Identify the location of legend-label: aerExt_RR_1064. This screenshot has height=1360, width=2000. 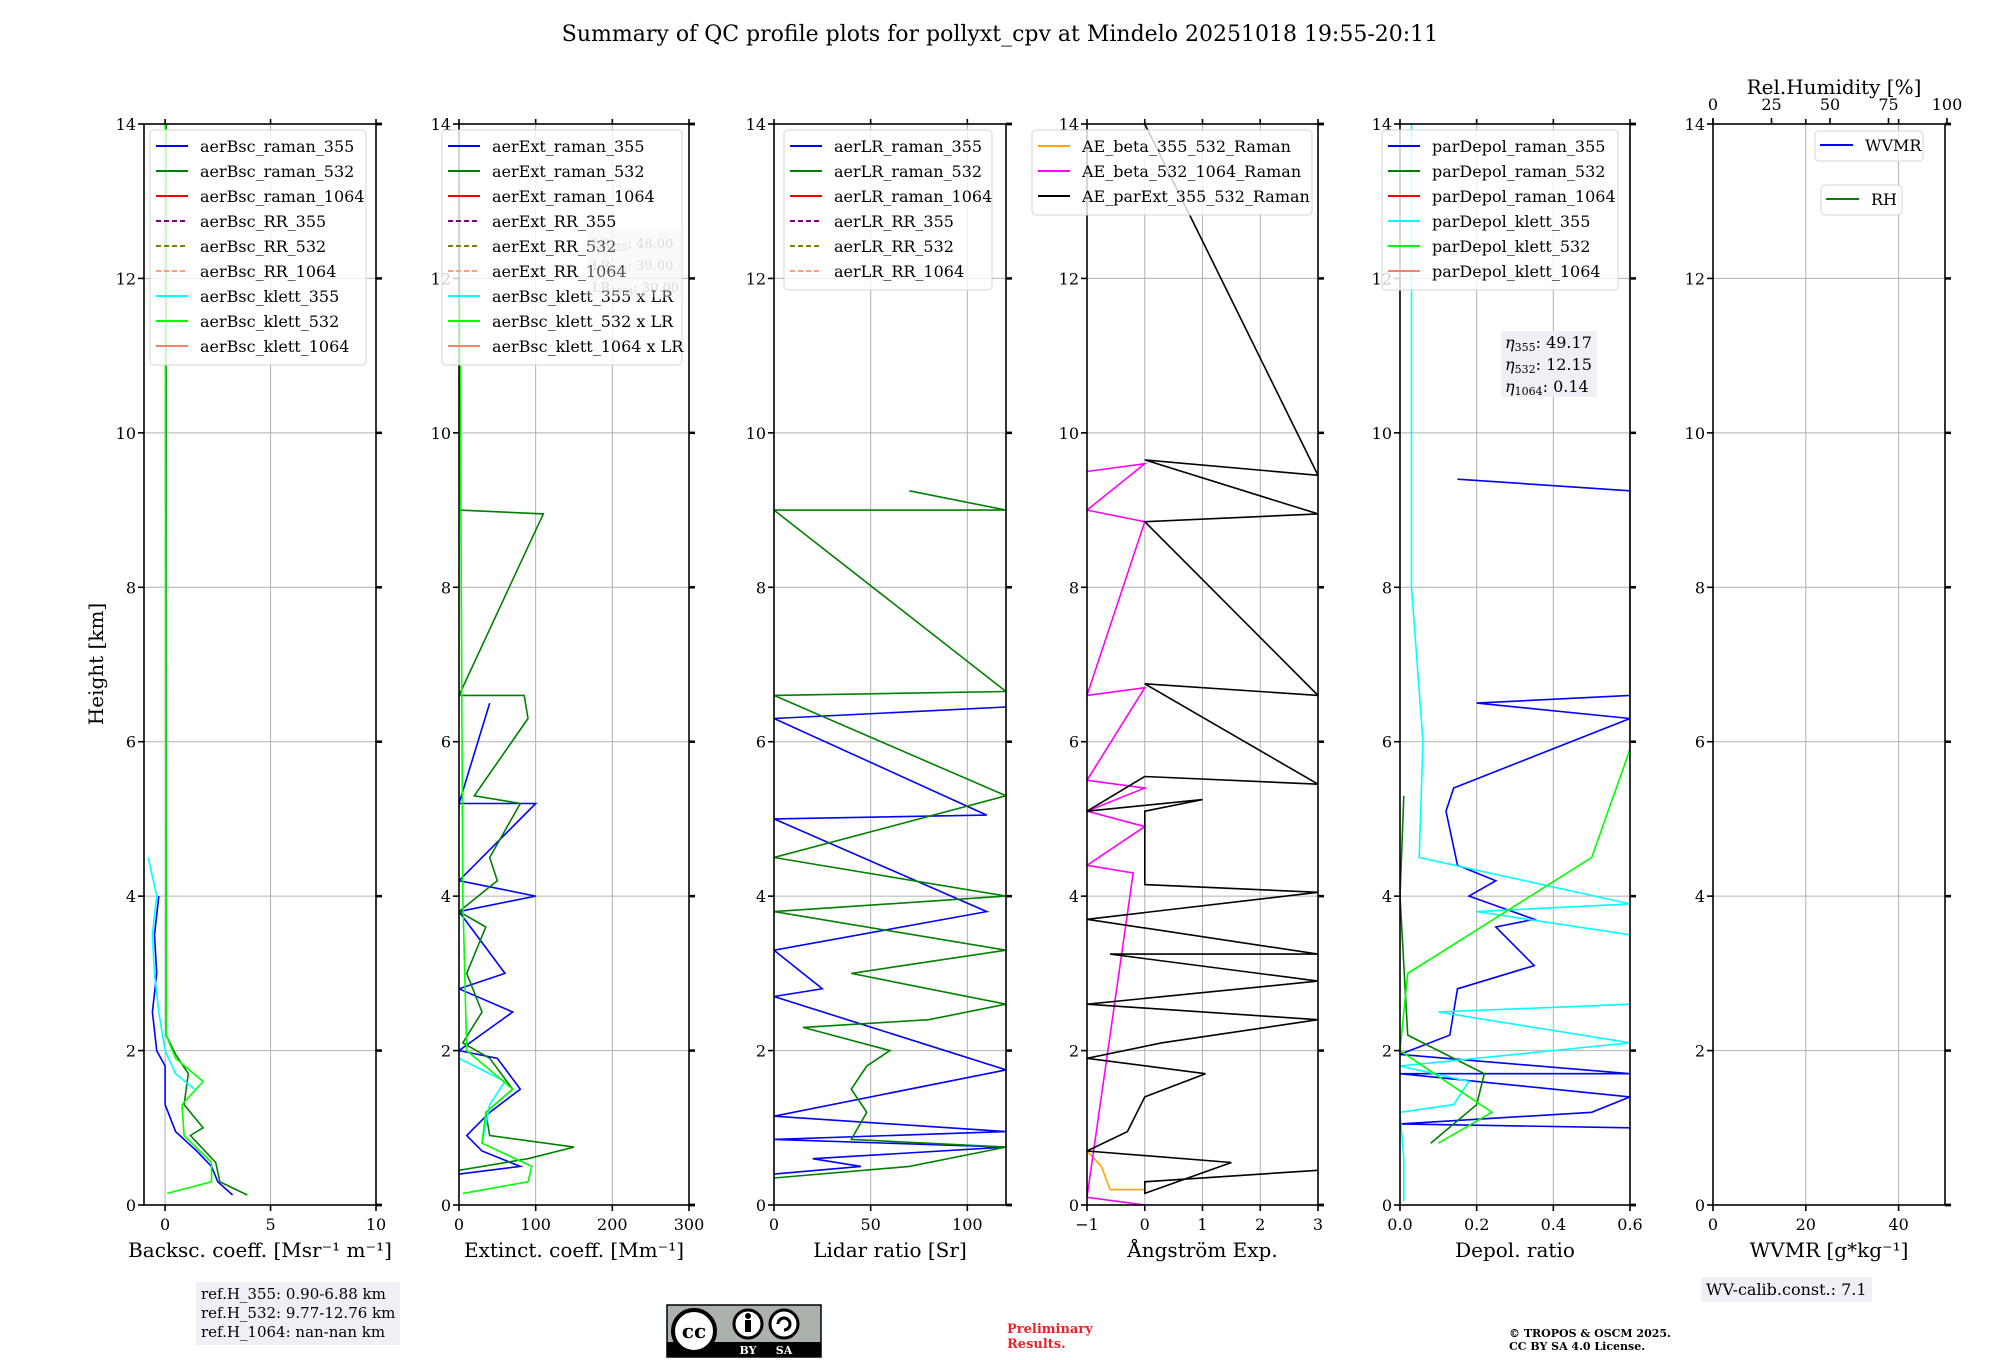
(559, 271).